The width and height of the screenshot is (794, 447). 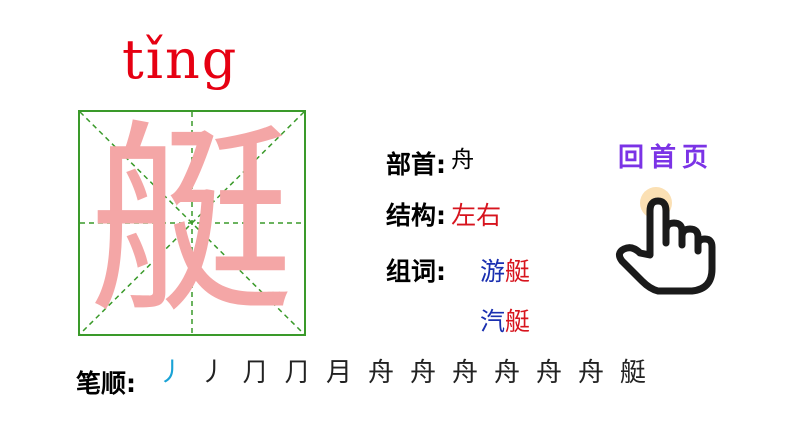 What do you see at coordinates (416, 164) in the screenshot?
I see `radical-label: 部首:` at bounding box center [416, 164].